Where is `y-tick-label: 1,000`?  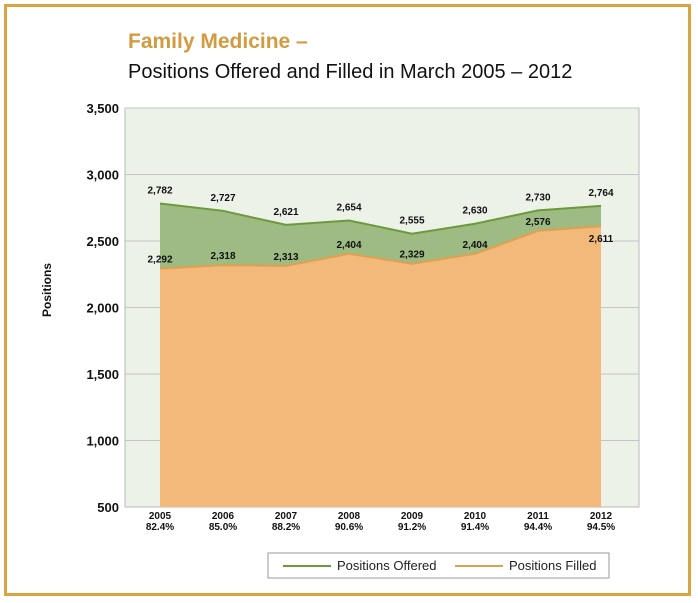
y-tick-label: 1,000 is located at coordinates (102, 441).